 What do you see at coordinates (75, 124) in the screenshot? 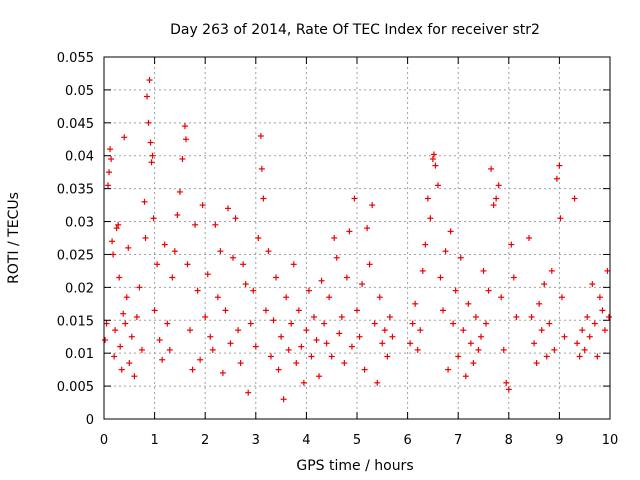
I see `y-tick-label: 0.045` at bounding box center [75, 124].